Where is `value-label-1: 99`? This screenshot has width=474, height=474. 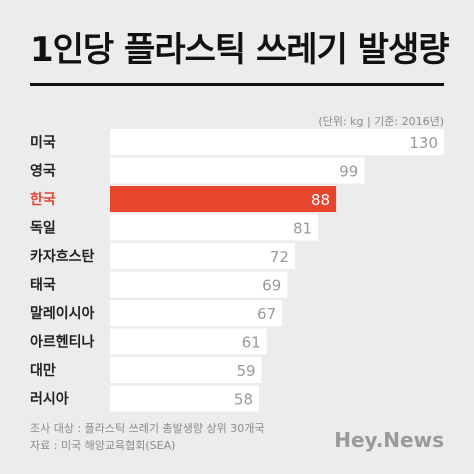
value-label-1: 99 is located at coordinates (348, 172).